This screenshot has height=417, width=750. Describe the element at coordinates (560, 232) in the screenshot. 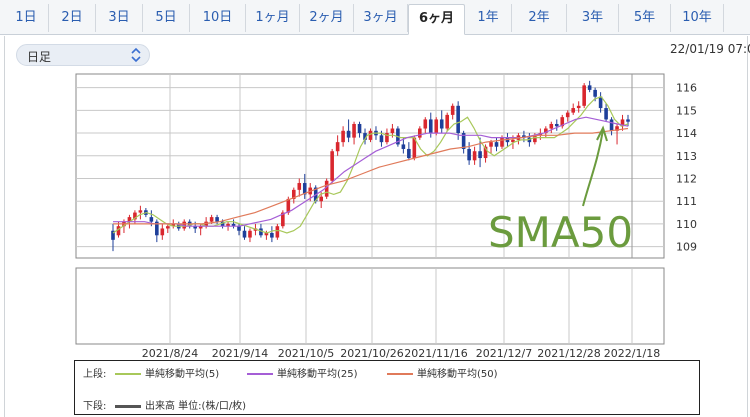

I see `sma50-annotation: SMA50` at that location.